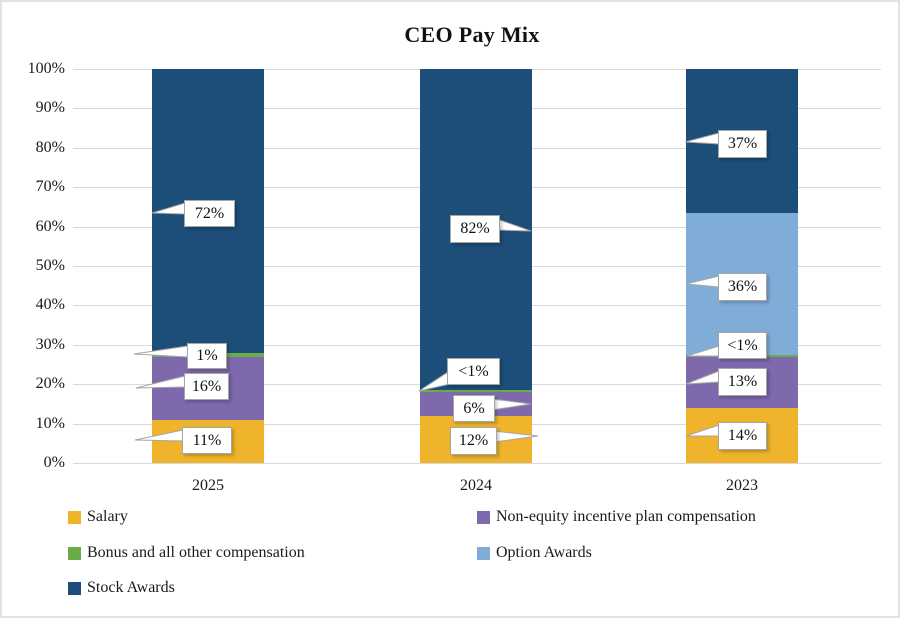  I want to click on data-label-2024-1: 6%, so click(474, 408).